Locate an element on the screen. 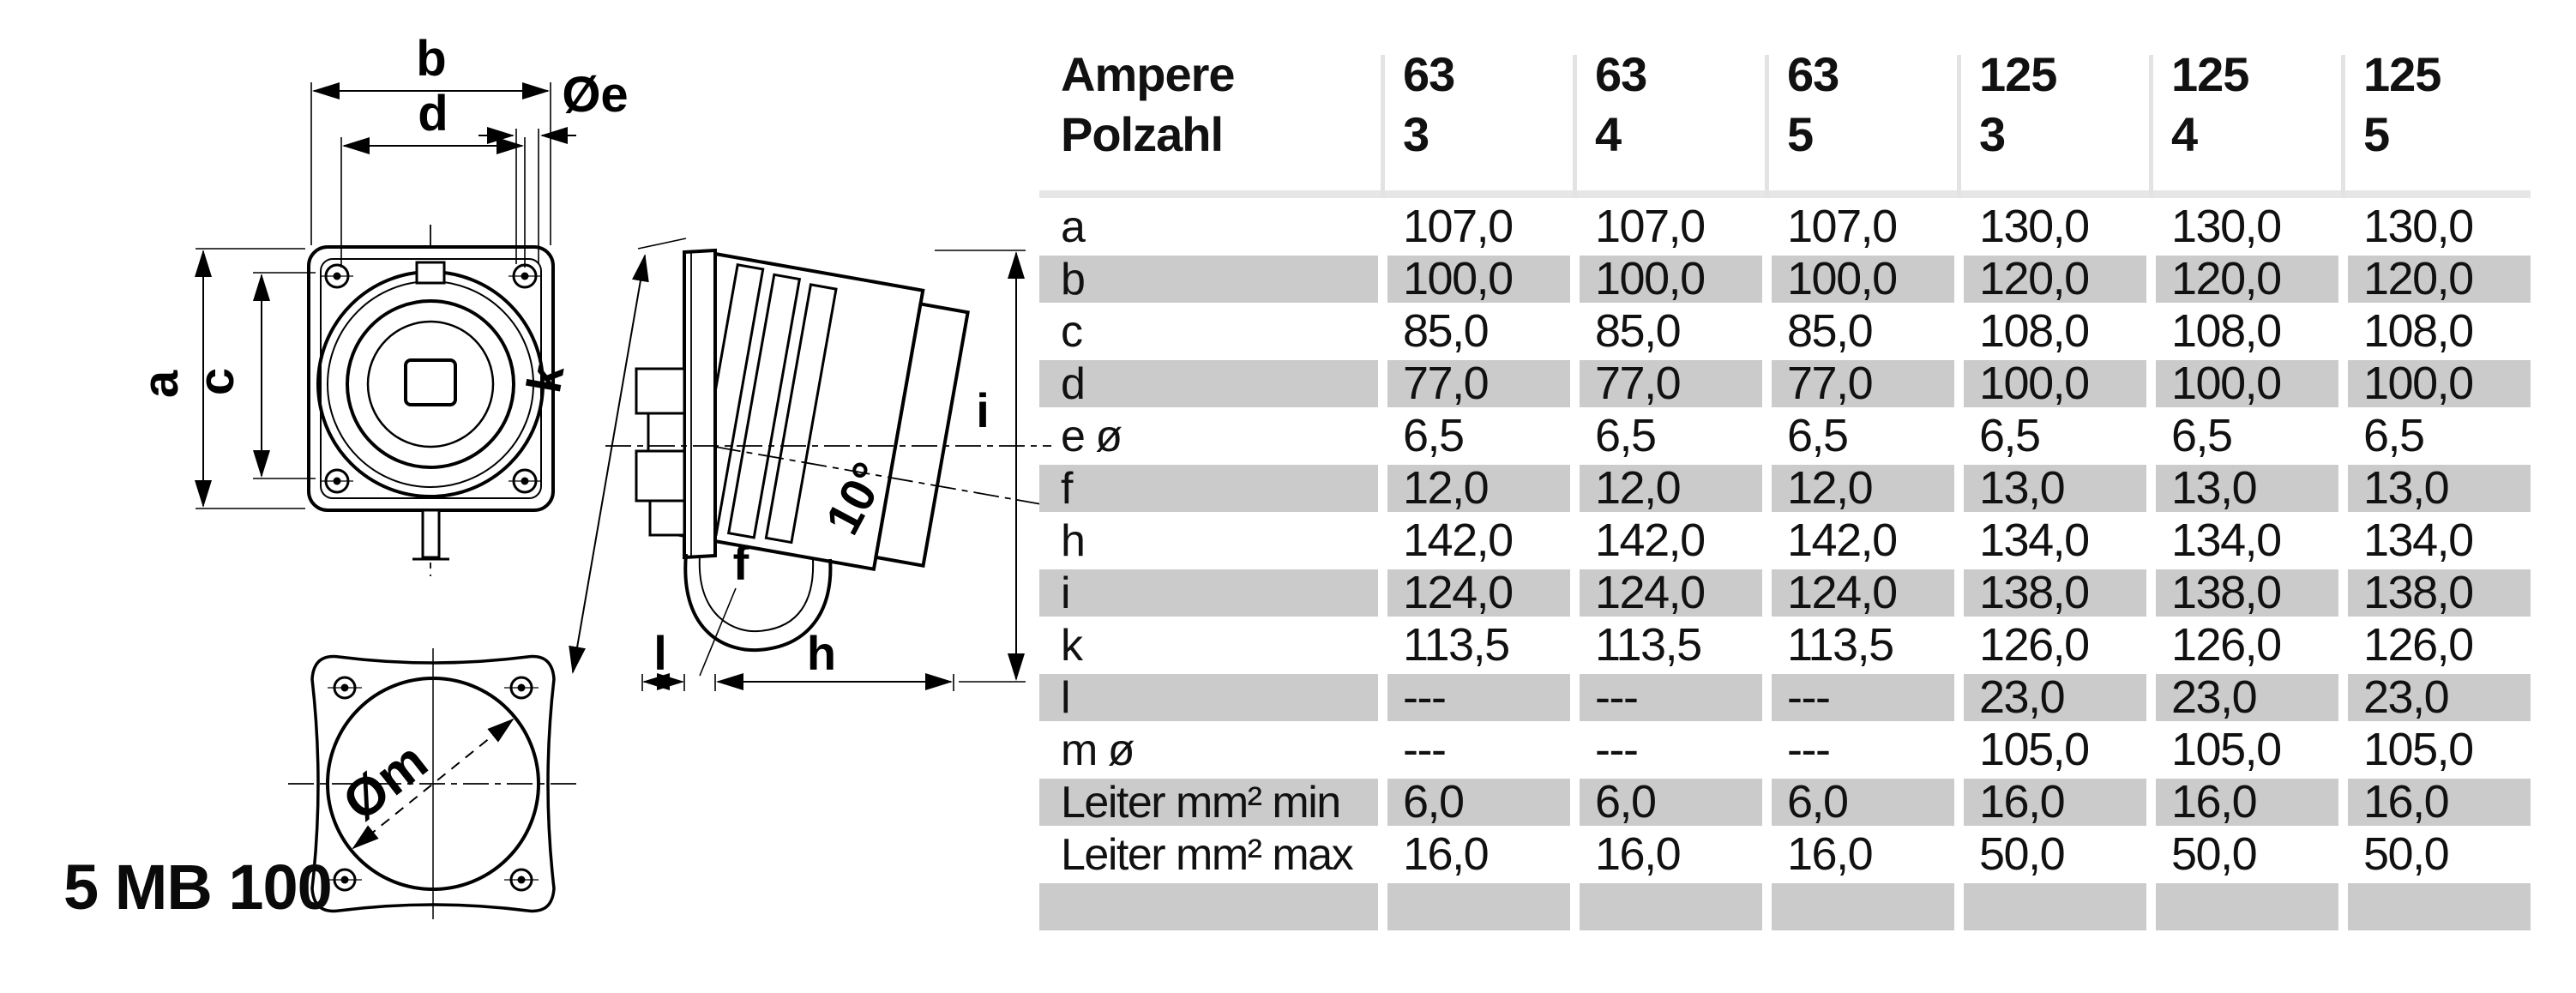  lid-arc-outer is located at coordinates (758, 603).